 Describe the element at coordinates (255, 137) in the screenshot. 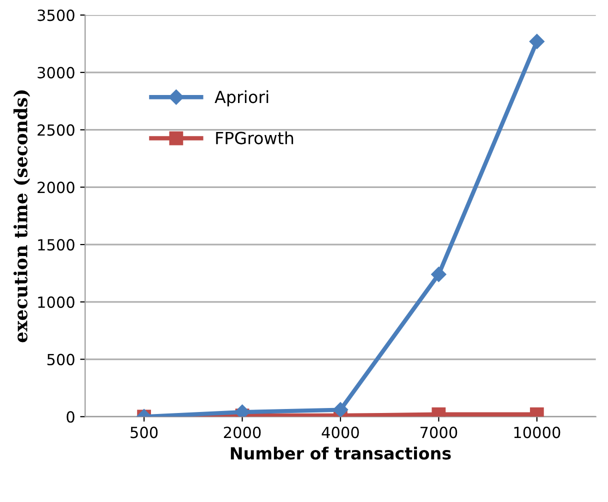

I see `legend-label: FPGrowth` at that location.